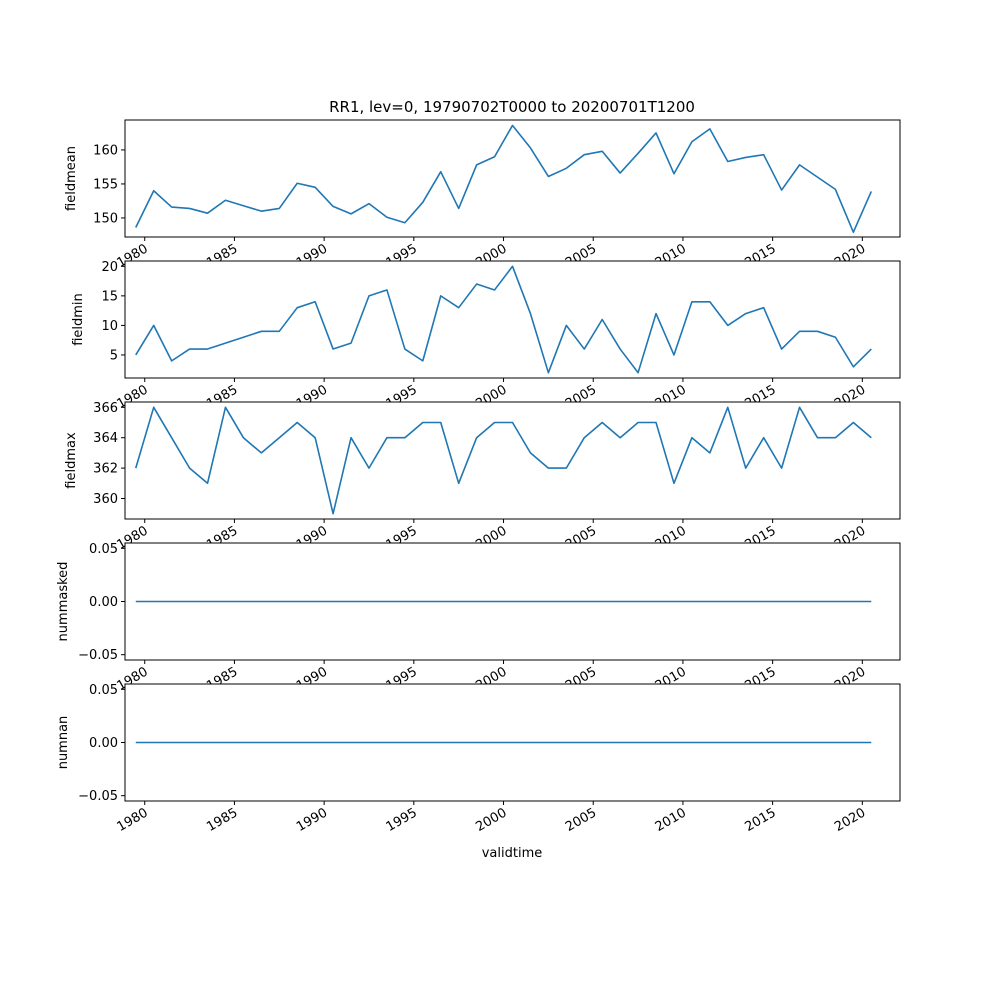 The height and width of the screenshot is (1000, 1000). I want to click on y-tick-label-nummasked: −0.05, so click(98, 655).